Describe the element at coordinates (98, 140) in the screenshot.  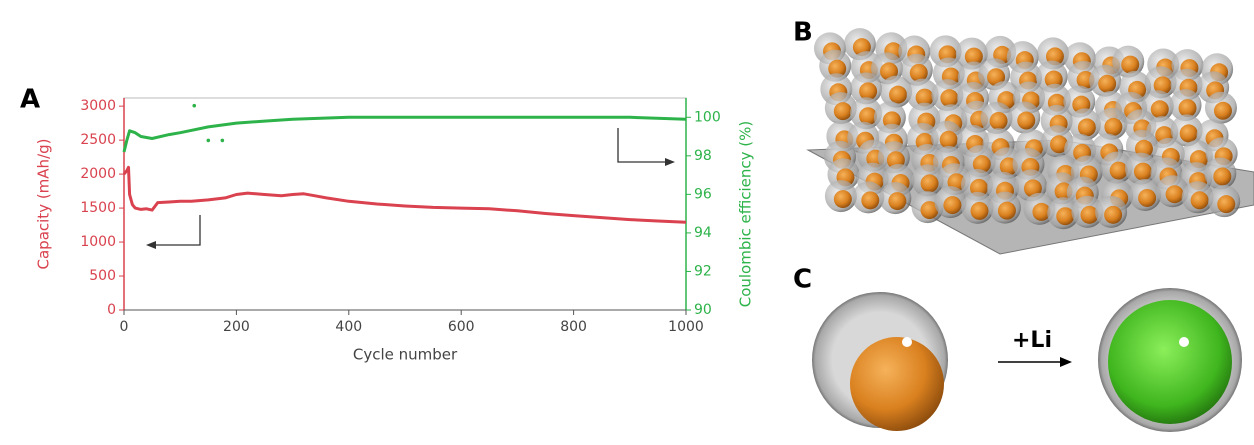
I see `y-tick-label: 2500` at that location.